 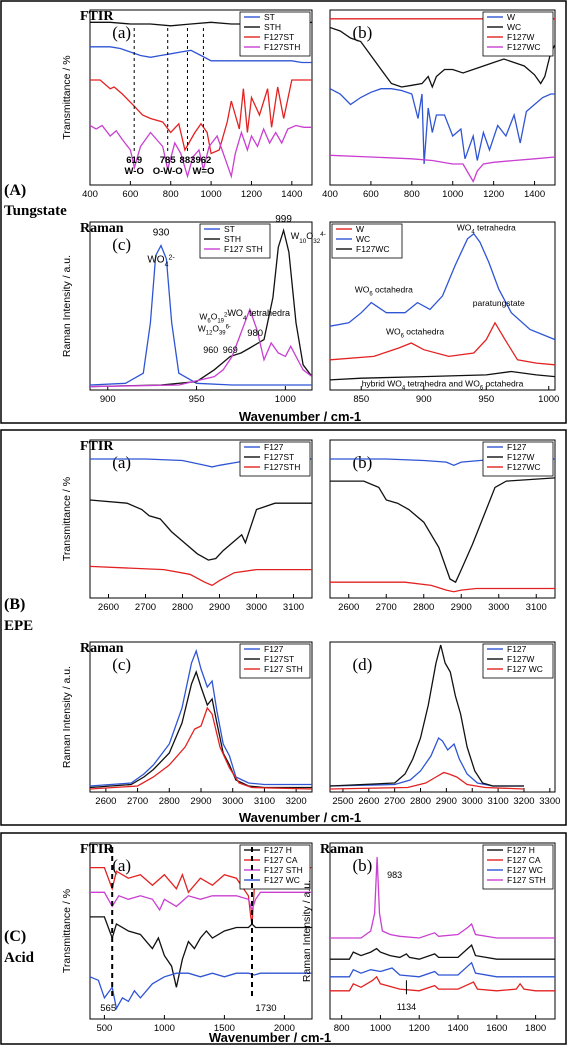 I want to click on x-tick-label-C-b-4: 1600, so click(x=496, y=1028).